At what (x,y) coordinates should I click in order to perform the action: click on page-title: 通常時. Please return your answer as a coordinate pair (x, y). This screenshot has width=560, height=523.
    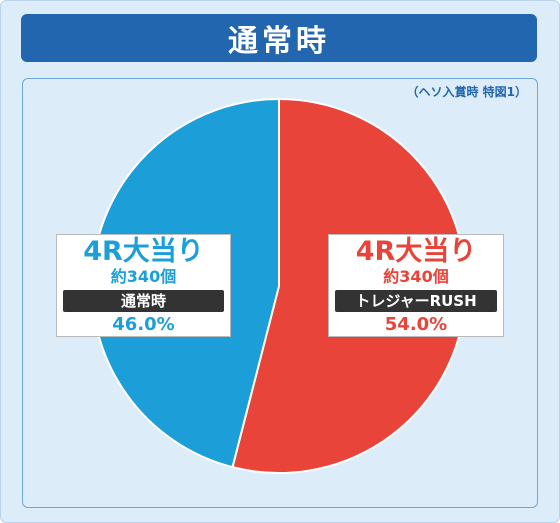
    Looking at the image, I should click on (279, 38).